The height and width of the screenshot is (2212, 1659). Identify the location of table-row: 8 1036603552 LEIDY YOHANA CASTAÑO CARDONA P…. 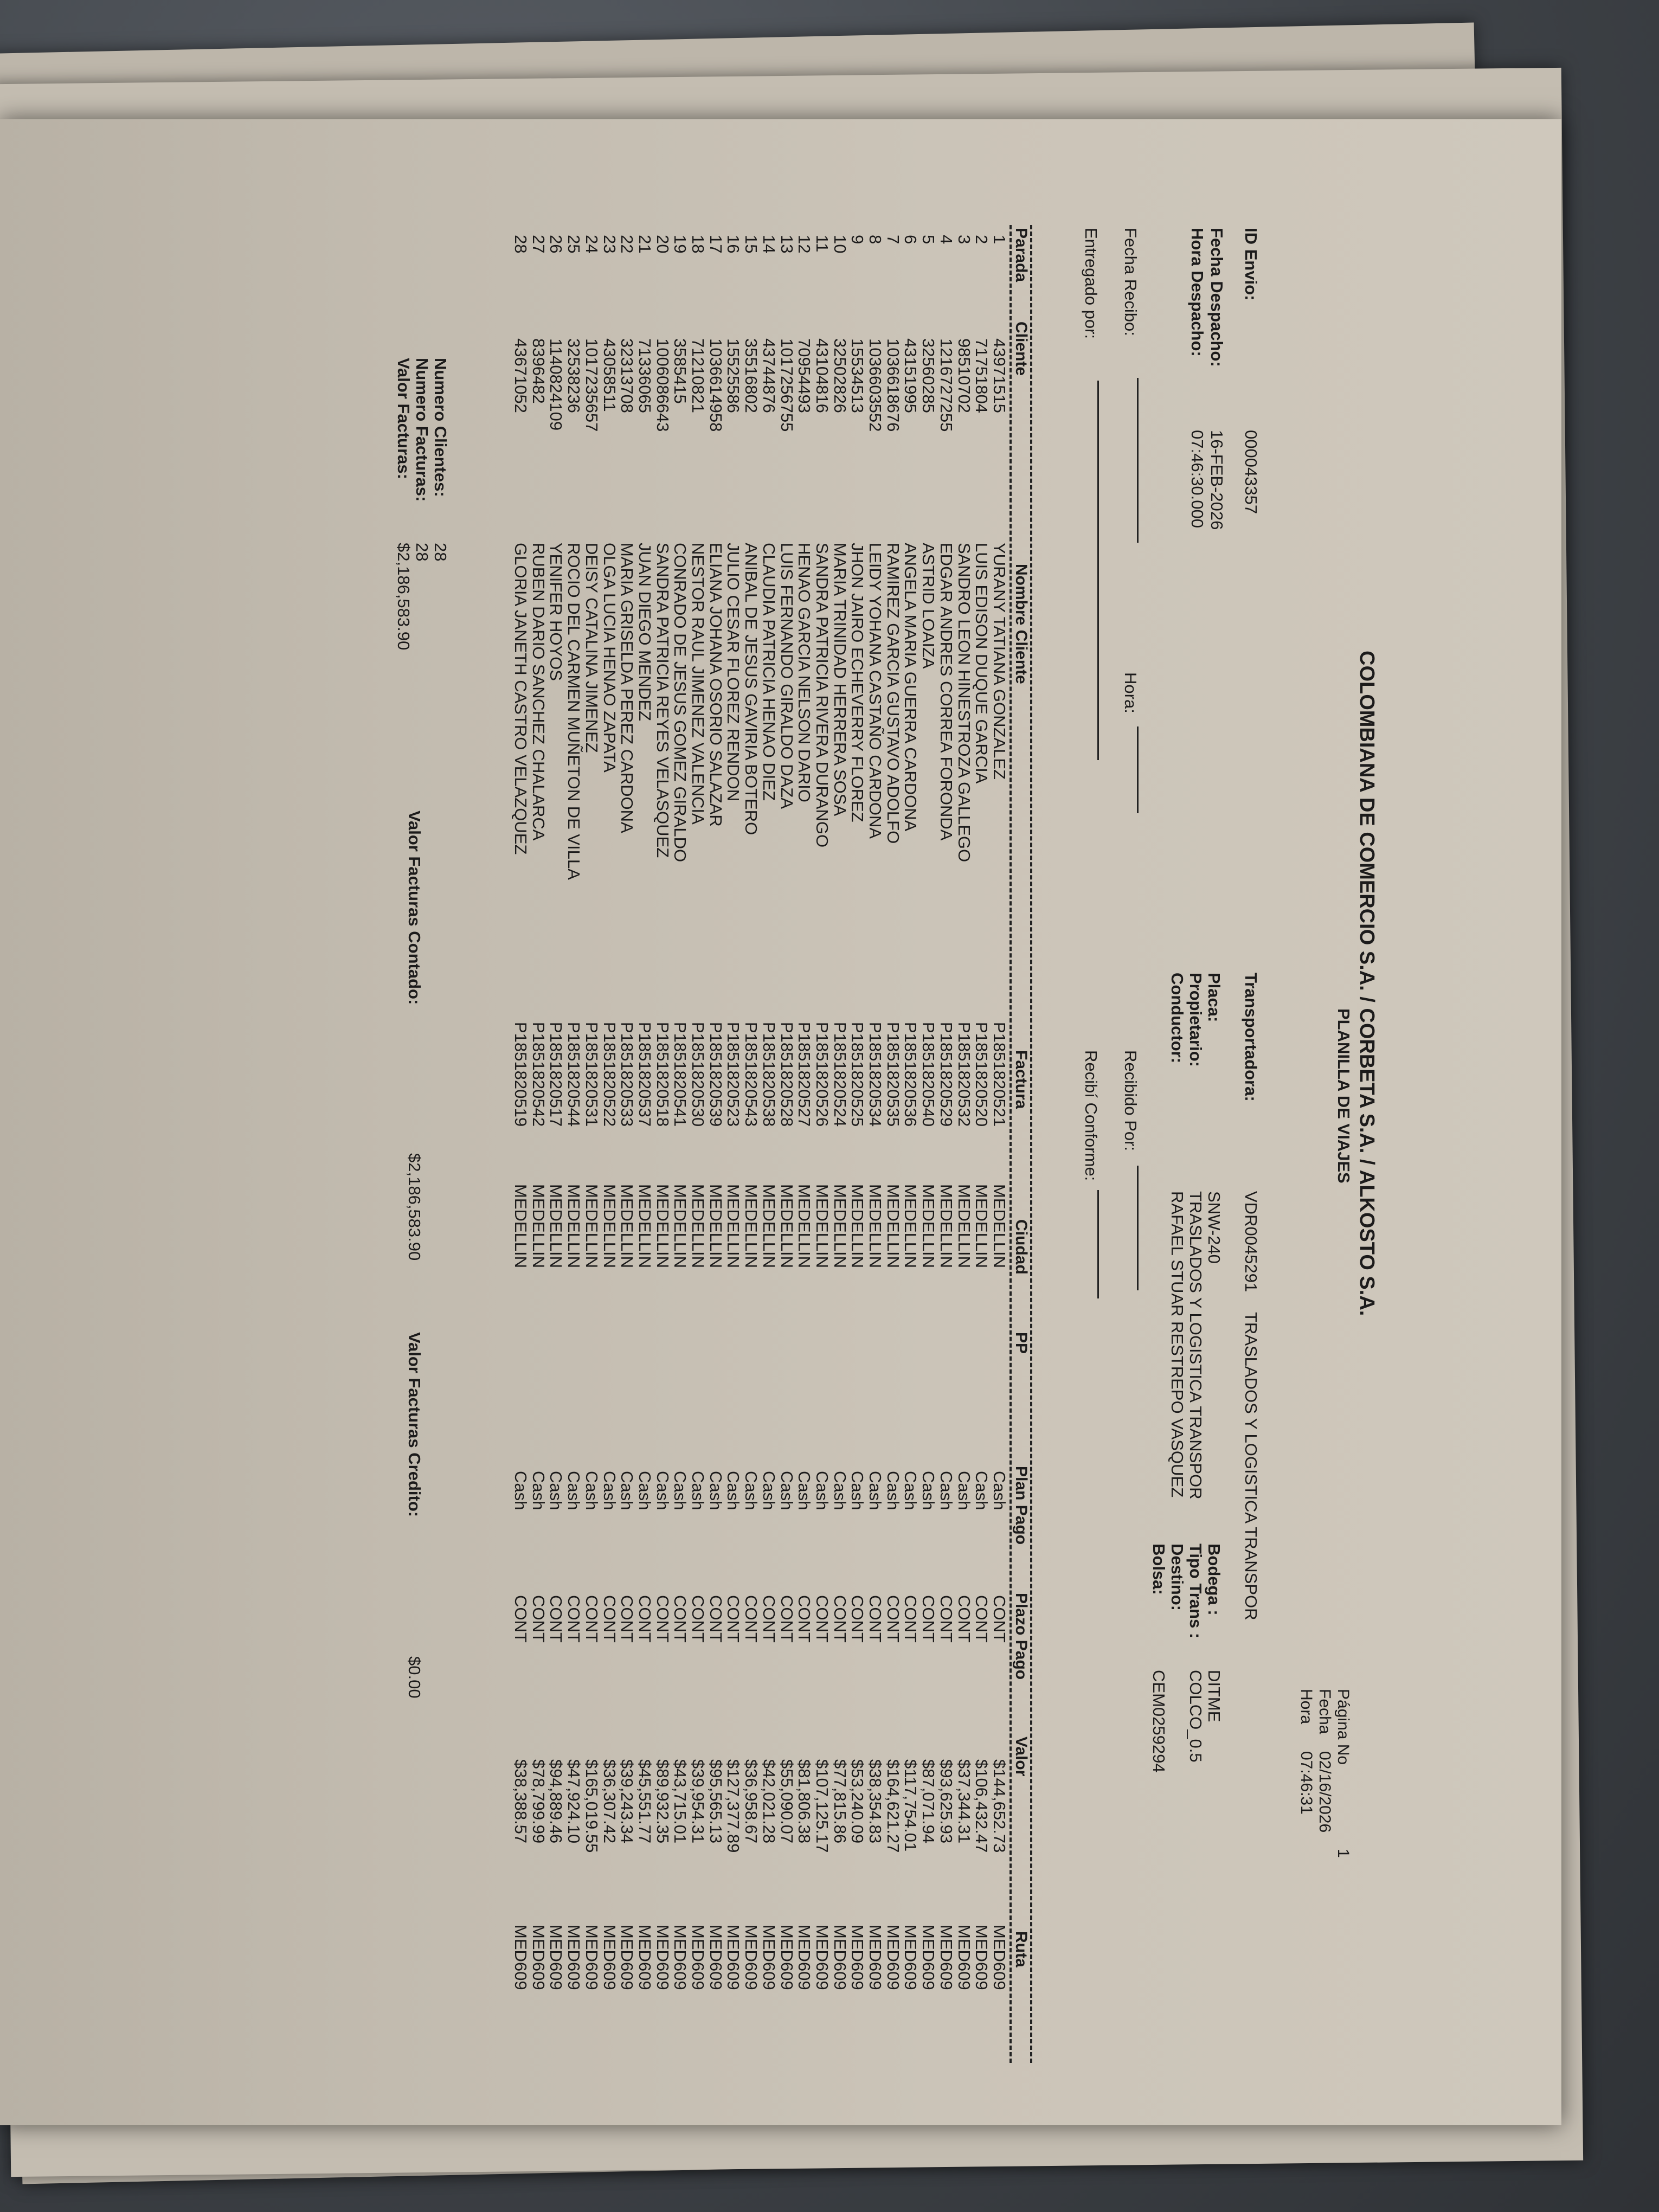
(875, 1122).